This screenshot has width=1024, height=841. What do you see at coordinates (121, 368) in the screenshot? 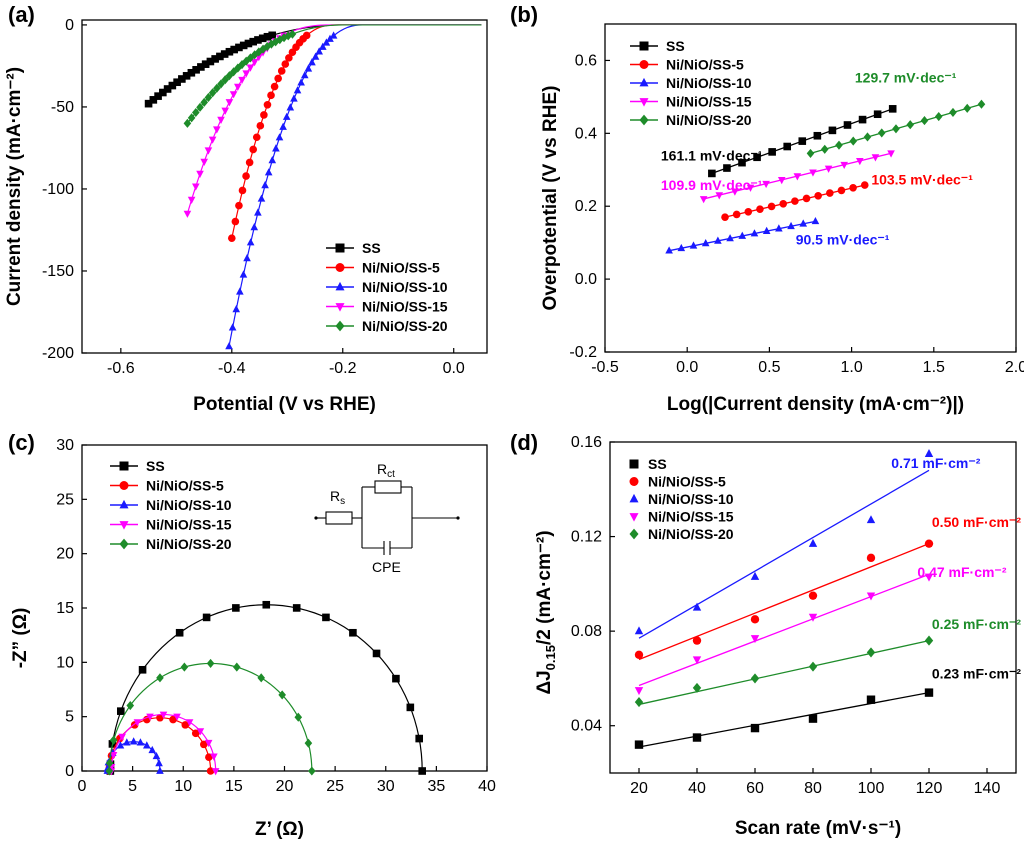
I see `x-tick-label: -0.6` at bounding box center [121, 368].